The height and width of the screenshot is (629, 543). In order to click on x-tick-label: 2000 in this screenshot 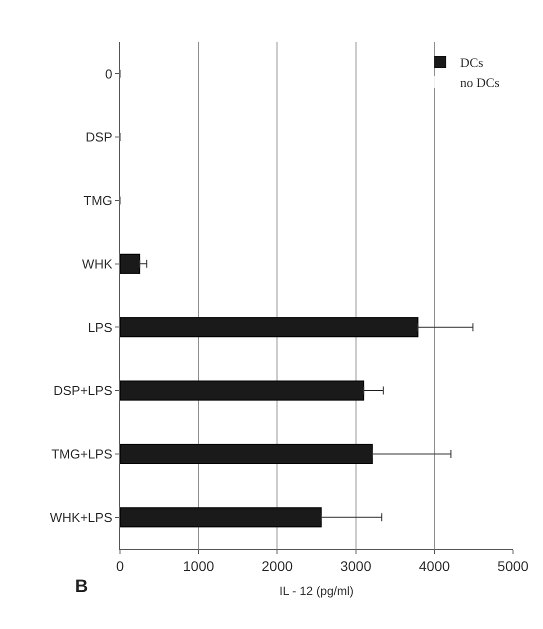, I will do `click(277, 566)`.